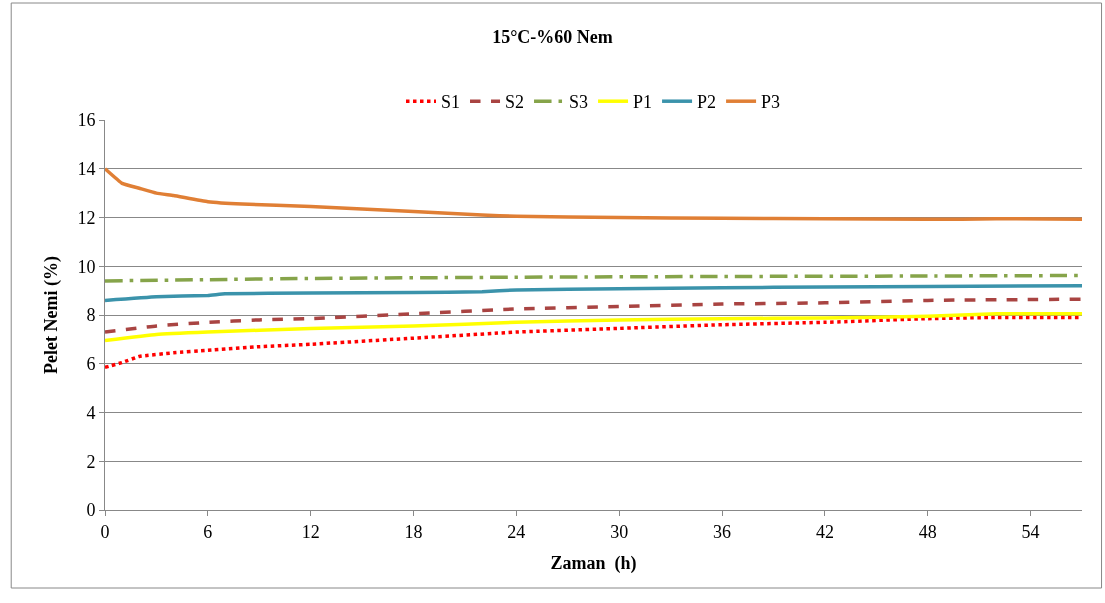 The width and height of the screenshot is (1105, 603). What do you see at coordinates (552, 36) in the screenshot?
I see `chart-title: 15°C-%60 Nem` at bounding box center [552, 36].